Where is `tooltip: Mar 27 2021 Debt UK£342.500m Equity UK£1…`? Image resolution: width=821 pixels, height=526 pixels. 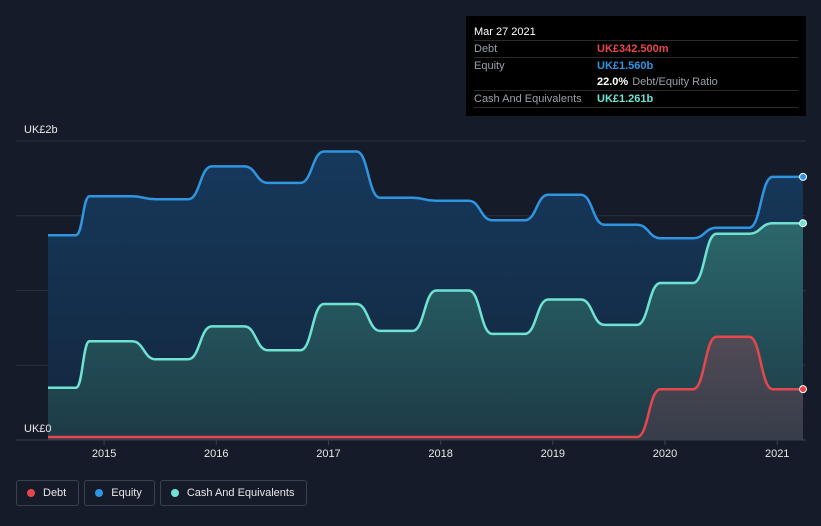 tooltip: Mar 27 2021 Debt UK£342.500m Equity UK£1… is located at coordinates (636, 66).